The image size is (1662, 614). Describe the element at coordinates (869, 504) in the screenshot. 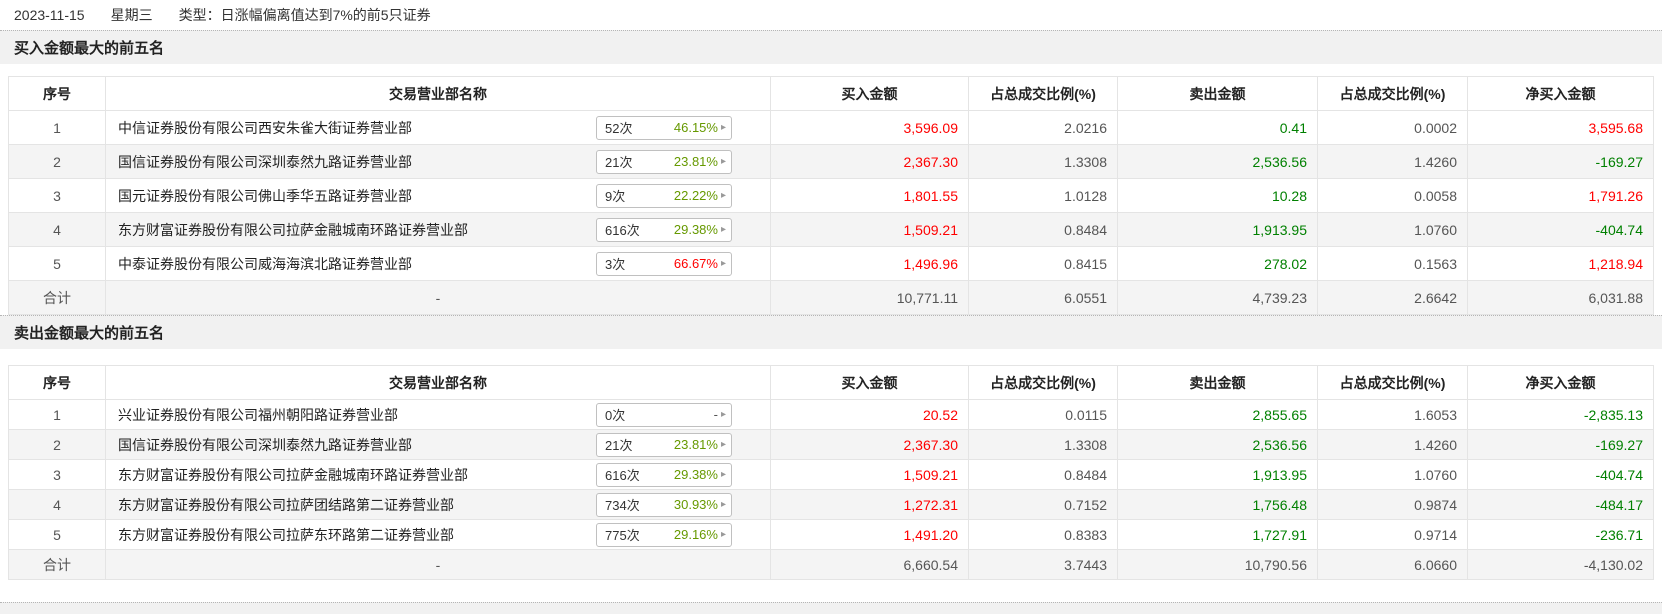

I see `buy-amount: 1,272.31` at that location.